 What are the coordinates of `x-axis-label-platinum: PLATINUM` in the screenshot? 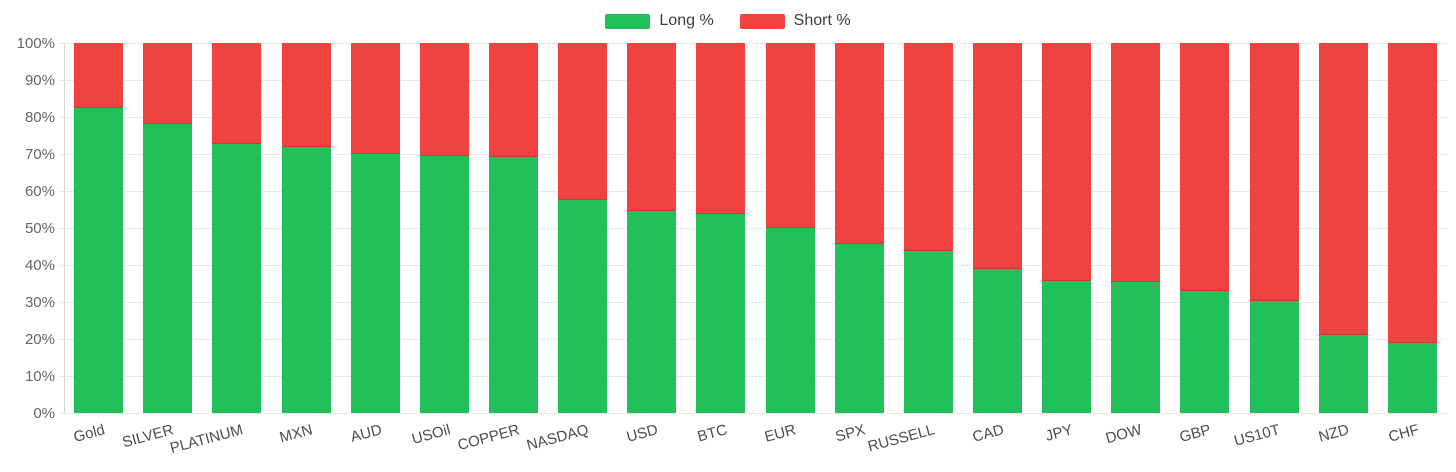 It's located at (206, 439).